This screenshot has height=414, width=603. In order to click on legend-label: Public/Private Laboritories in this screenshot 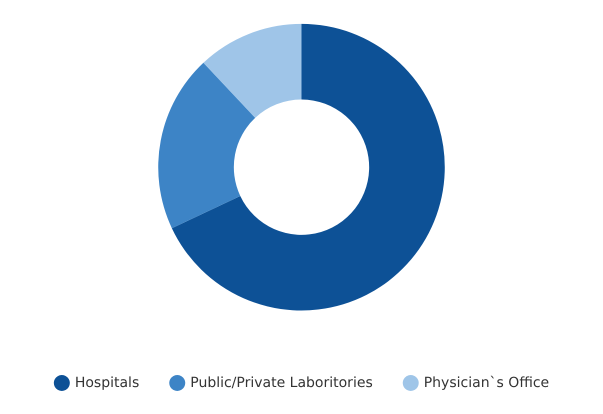, I will do `click(281, 383)`.